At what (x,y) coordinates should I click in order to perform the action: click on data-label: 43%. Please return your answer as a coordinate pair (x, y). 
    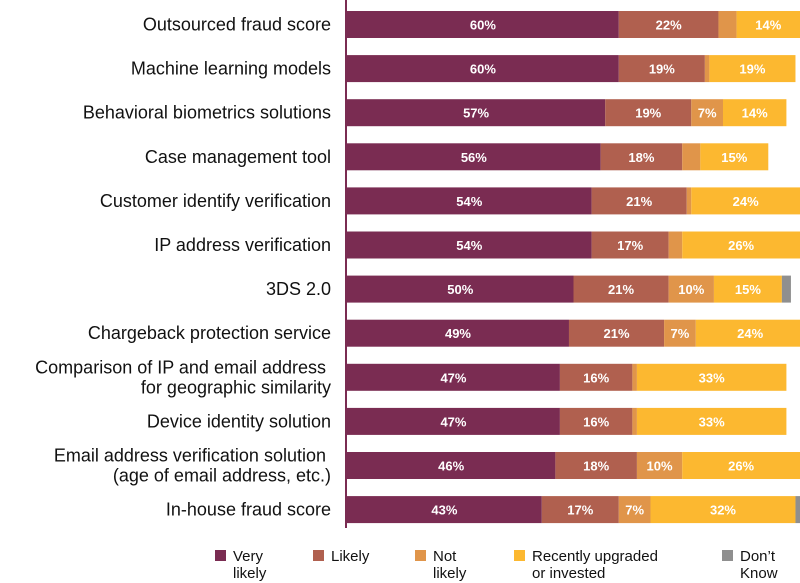
    Looking at the image, I should click on (444, 510).